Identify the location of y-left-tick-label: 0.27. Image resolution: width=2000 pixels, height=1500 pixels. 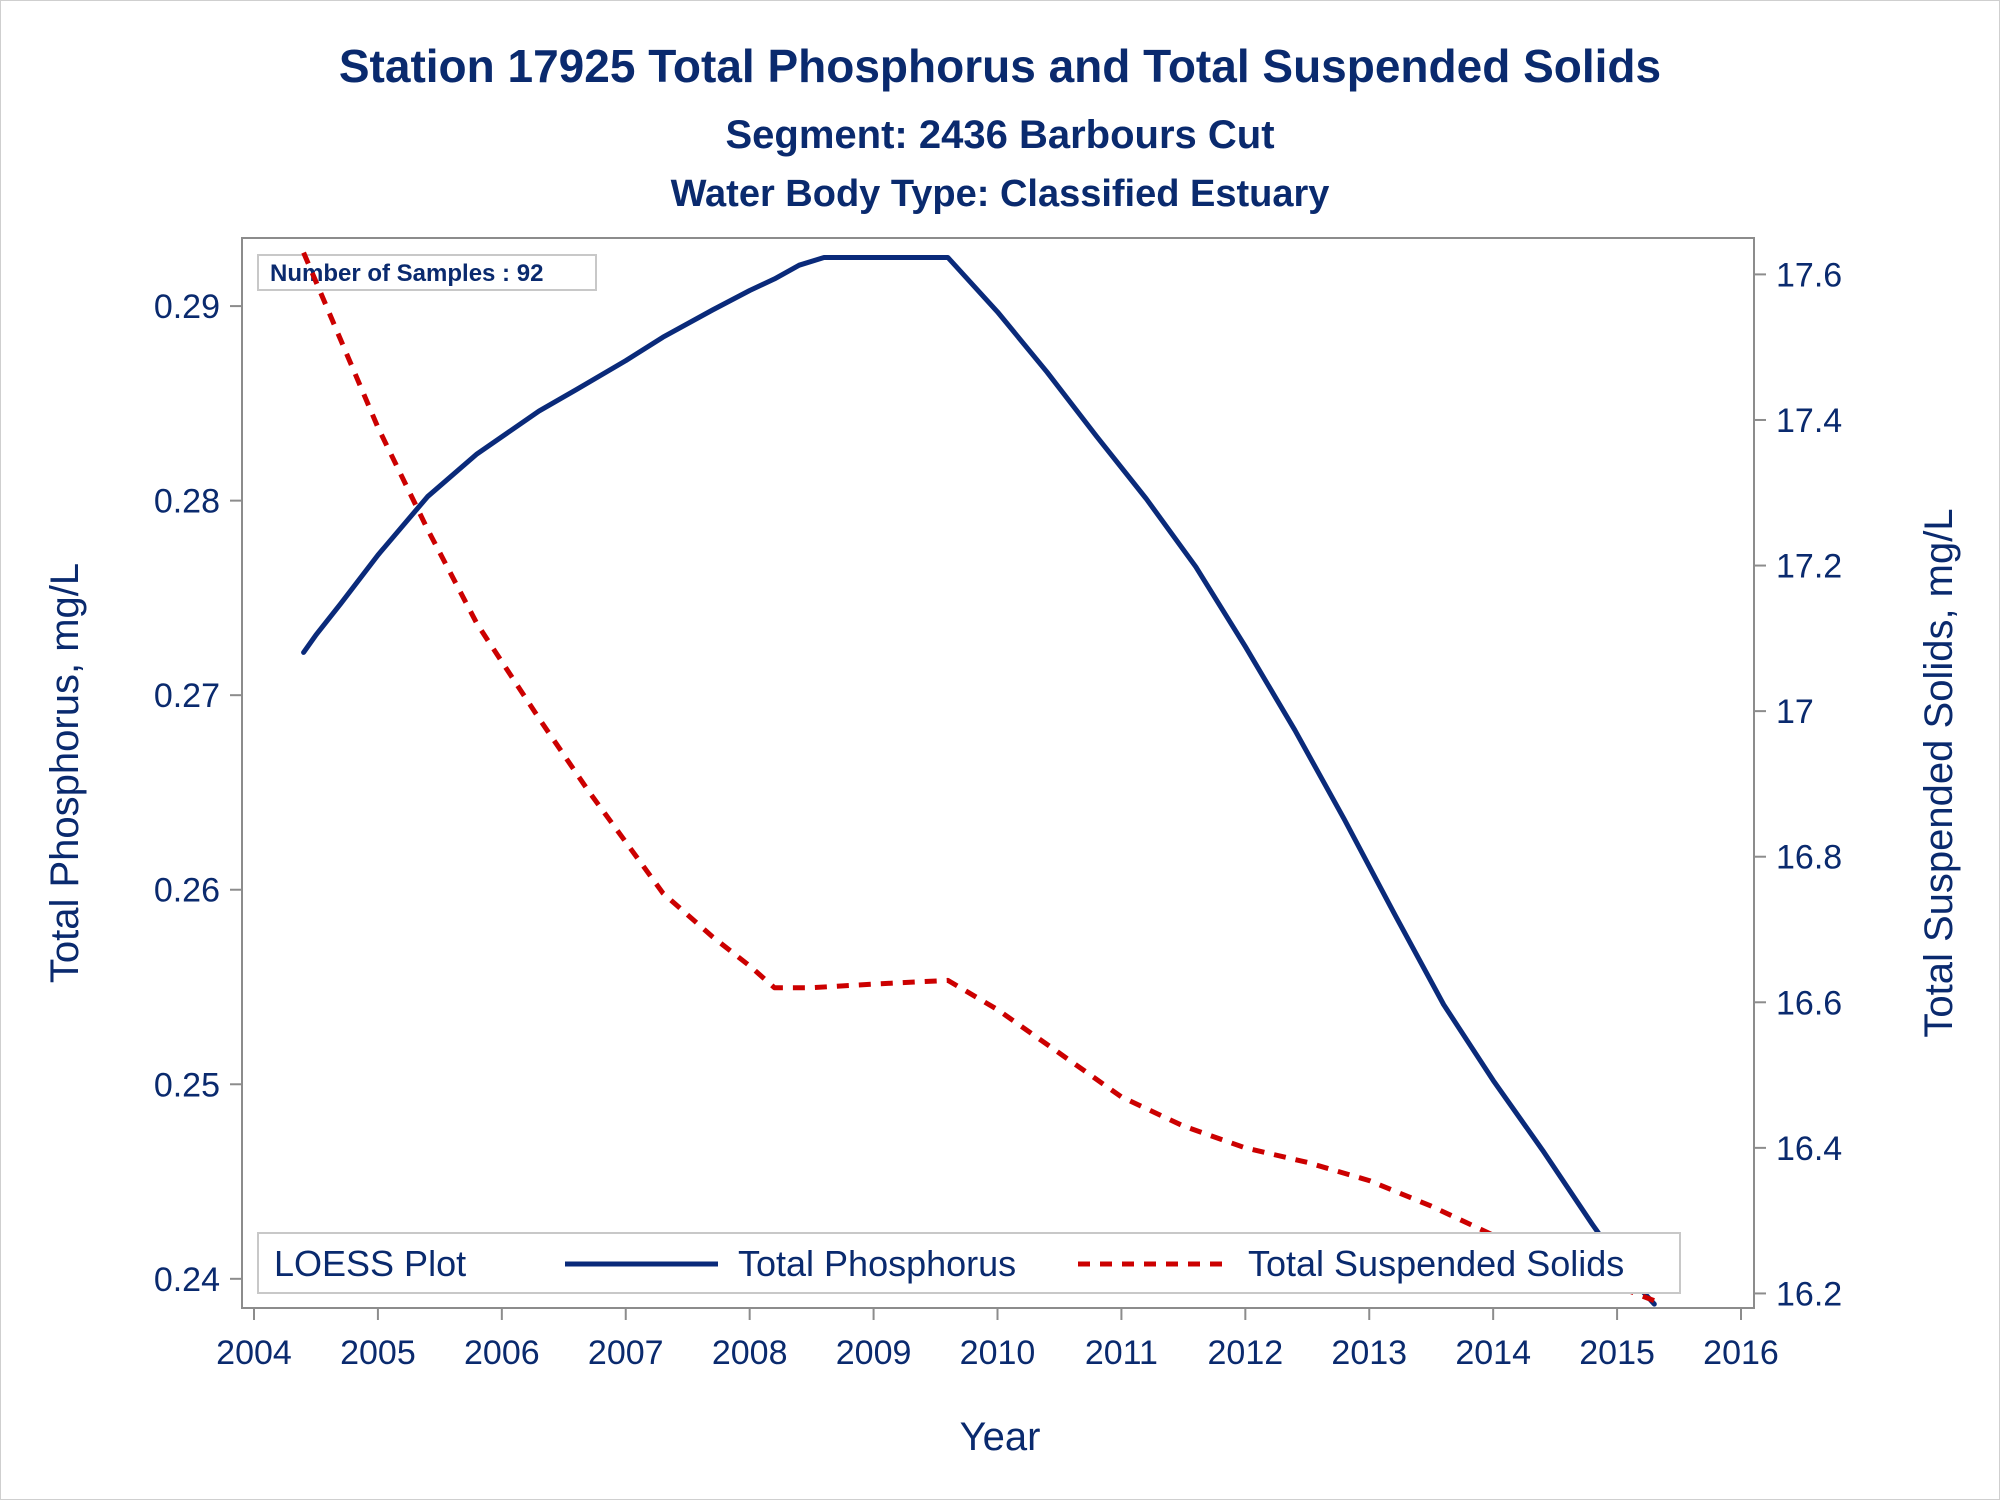
(187, 696).